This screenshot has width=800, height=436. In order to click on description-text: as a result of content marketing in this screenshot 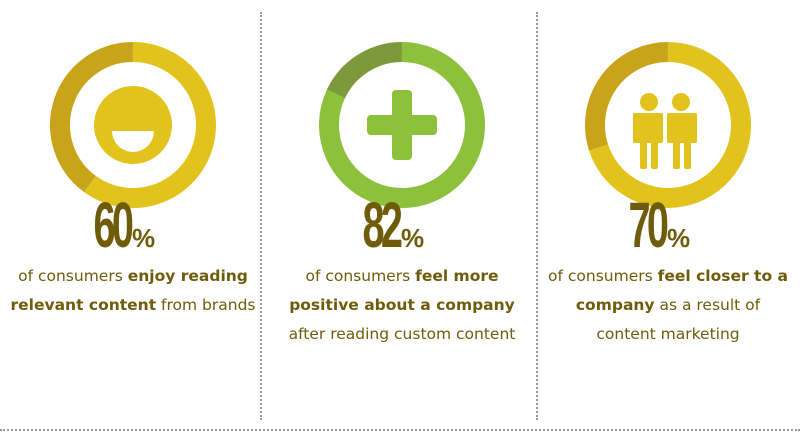, I will do `click(678, 319)`.